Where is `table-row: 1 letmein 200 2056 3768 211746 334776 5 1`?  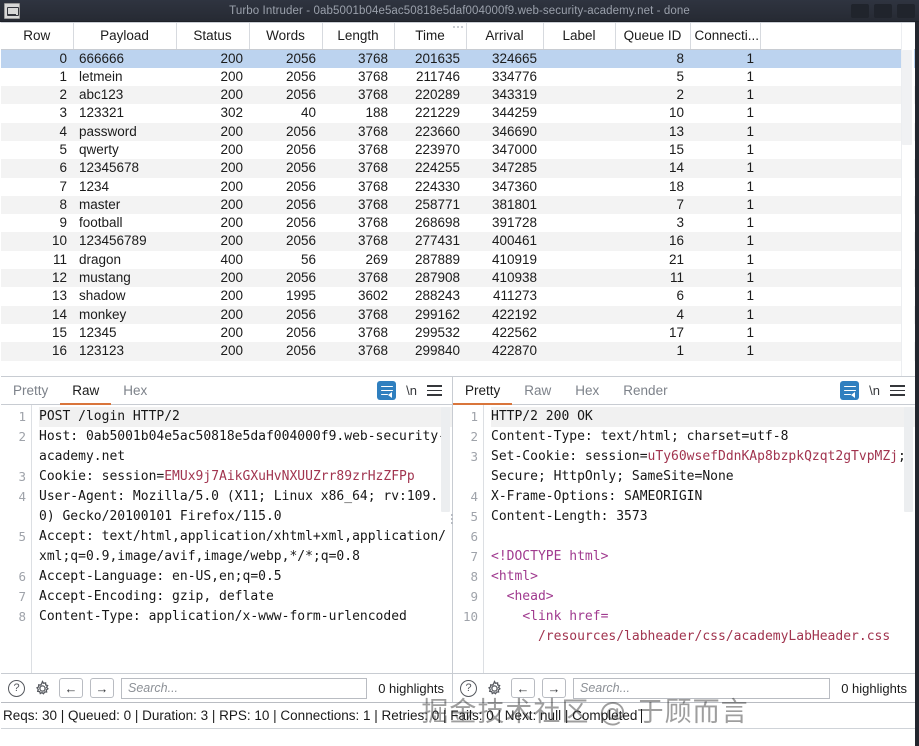 table-row: 1 letmein 200 2056 3768 211746 334776 5 1 is located at coordinates (458, 77).